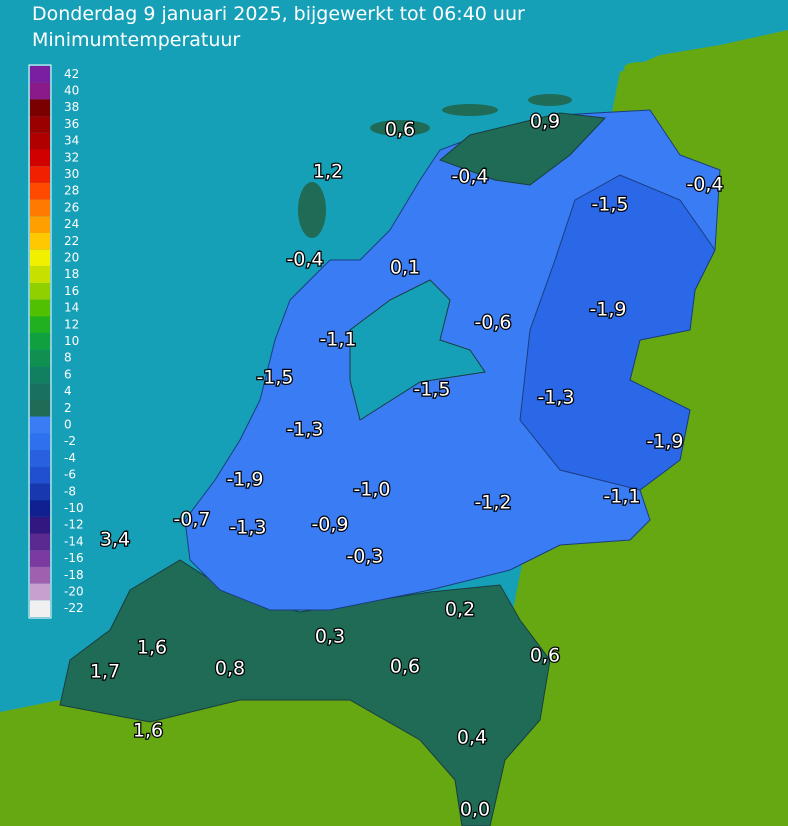 This screenshot has width=788, height=826. Describe the element at coordinates (74, 558) in the screenshot. I see `legend-label: -16` at that location.